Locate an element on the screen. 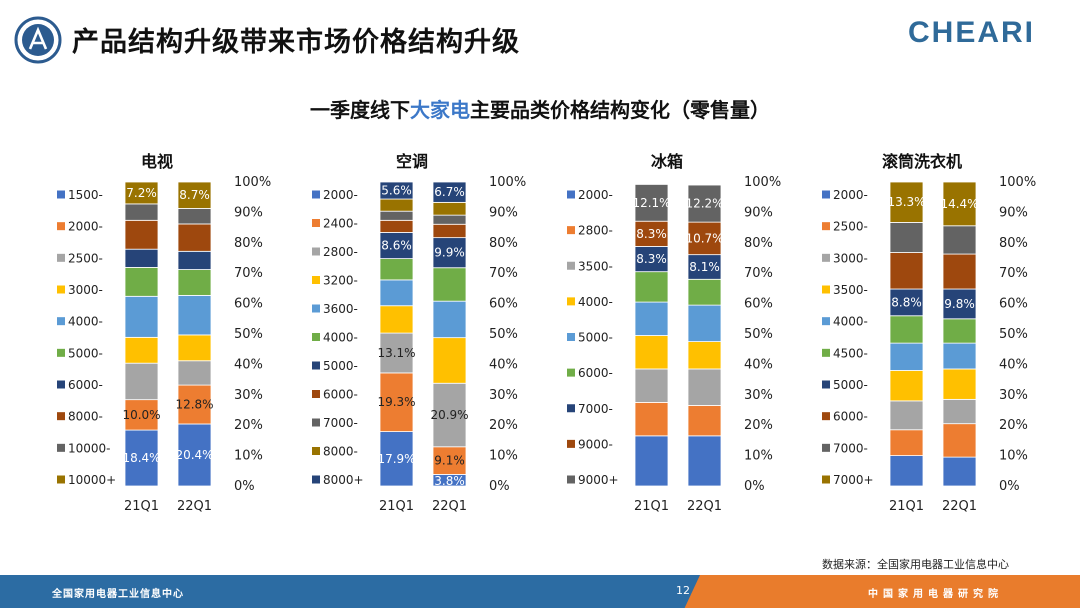 This screenshot has width=1080, height=608. chart3-ytick-label: 10% is located at coordinates (758, 456).